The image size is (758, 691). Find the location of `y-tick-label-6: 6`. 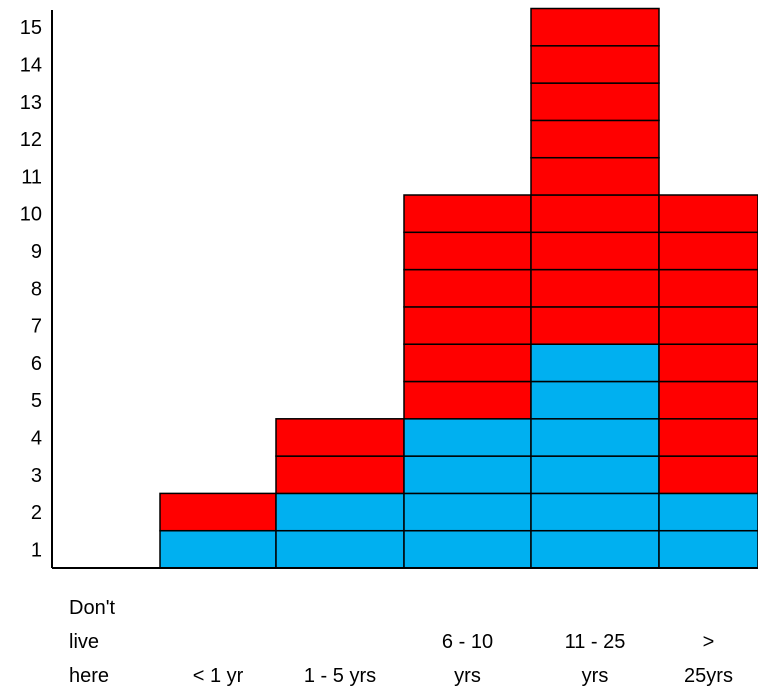

y-tick-label-6: 6 is located at coordinates (36, 364).